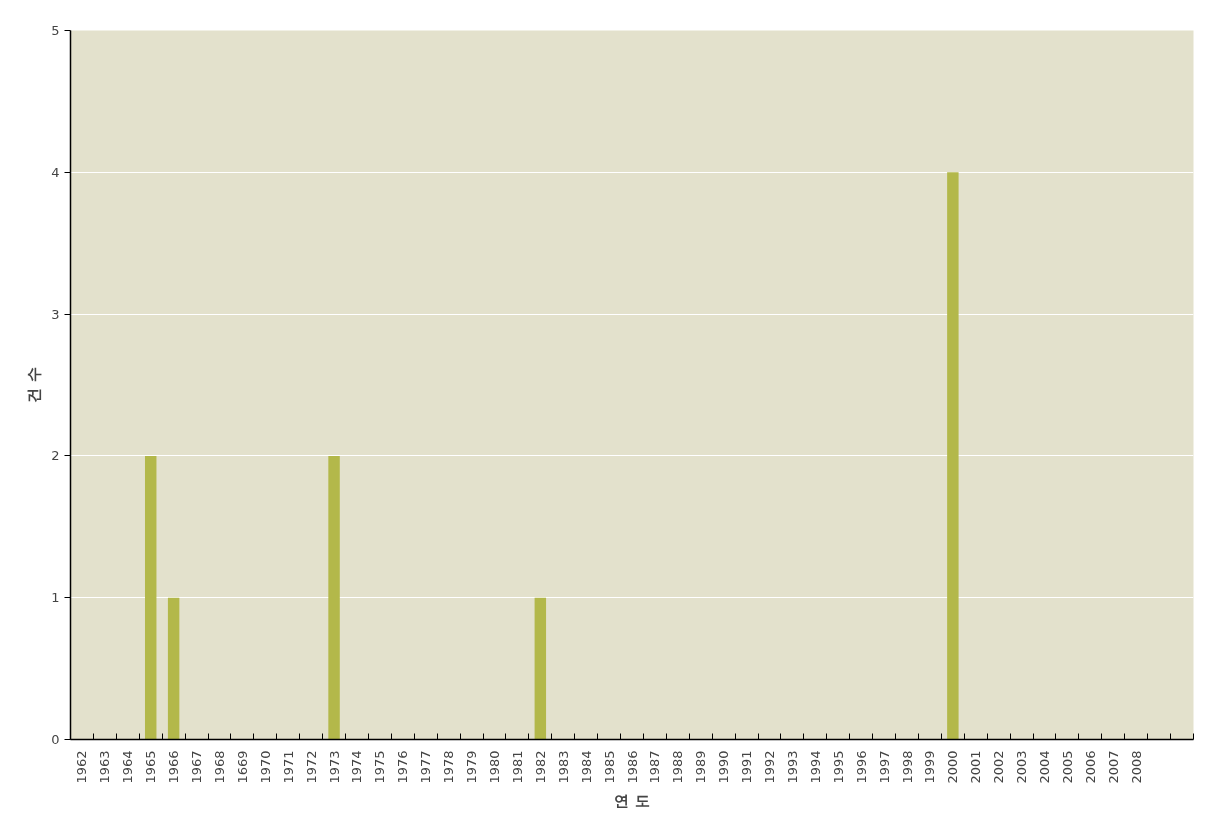  Describe the element at coordinates (632, 800) in the screenshot. I see `x-axis-title: 연 도` at that location.